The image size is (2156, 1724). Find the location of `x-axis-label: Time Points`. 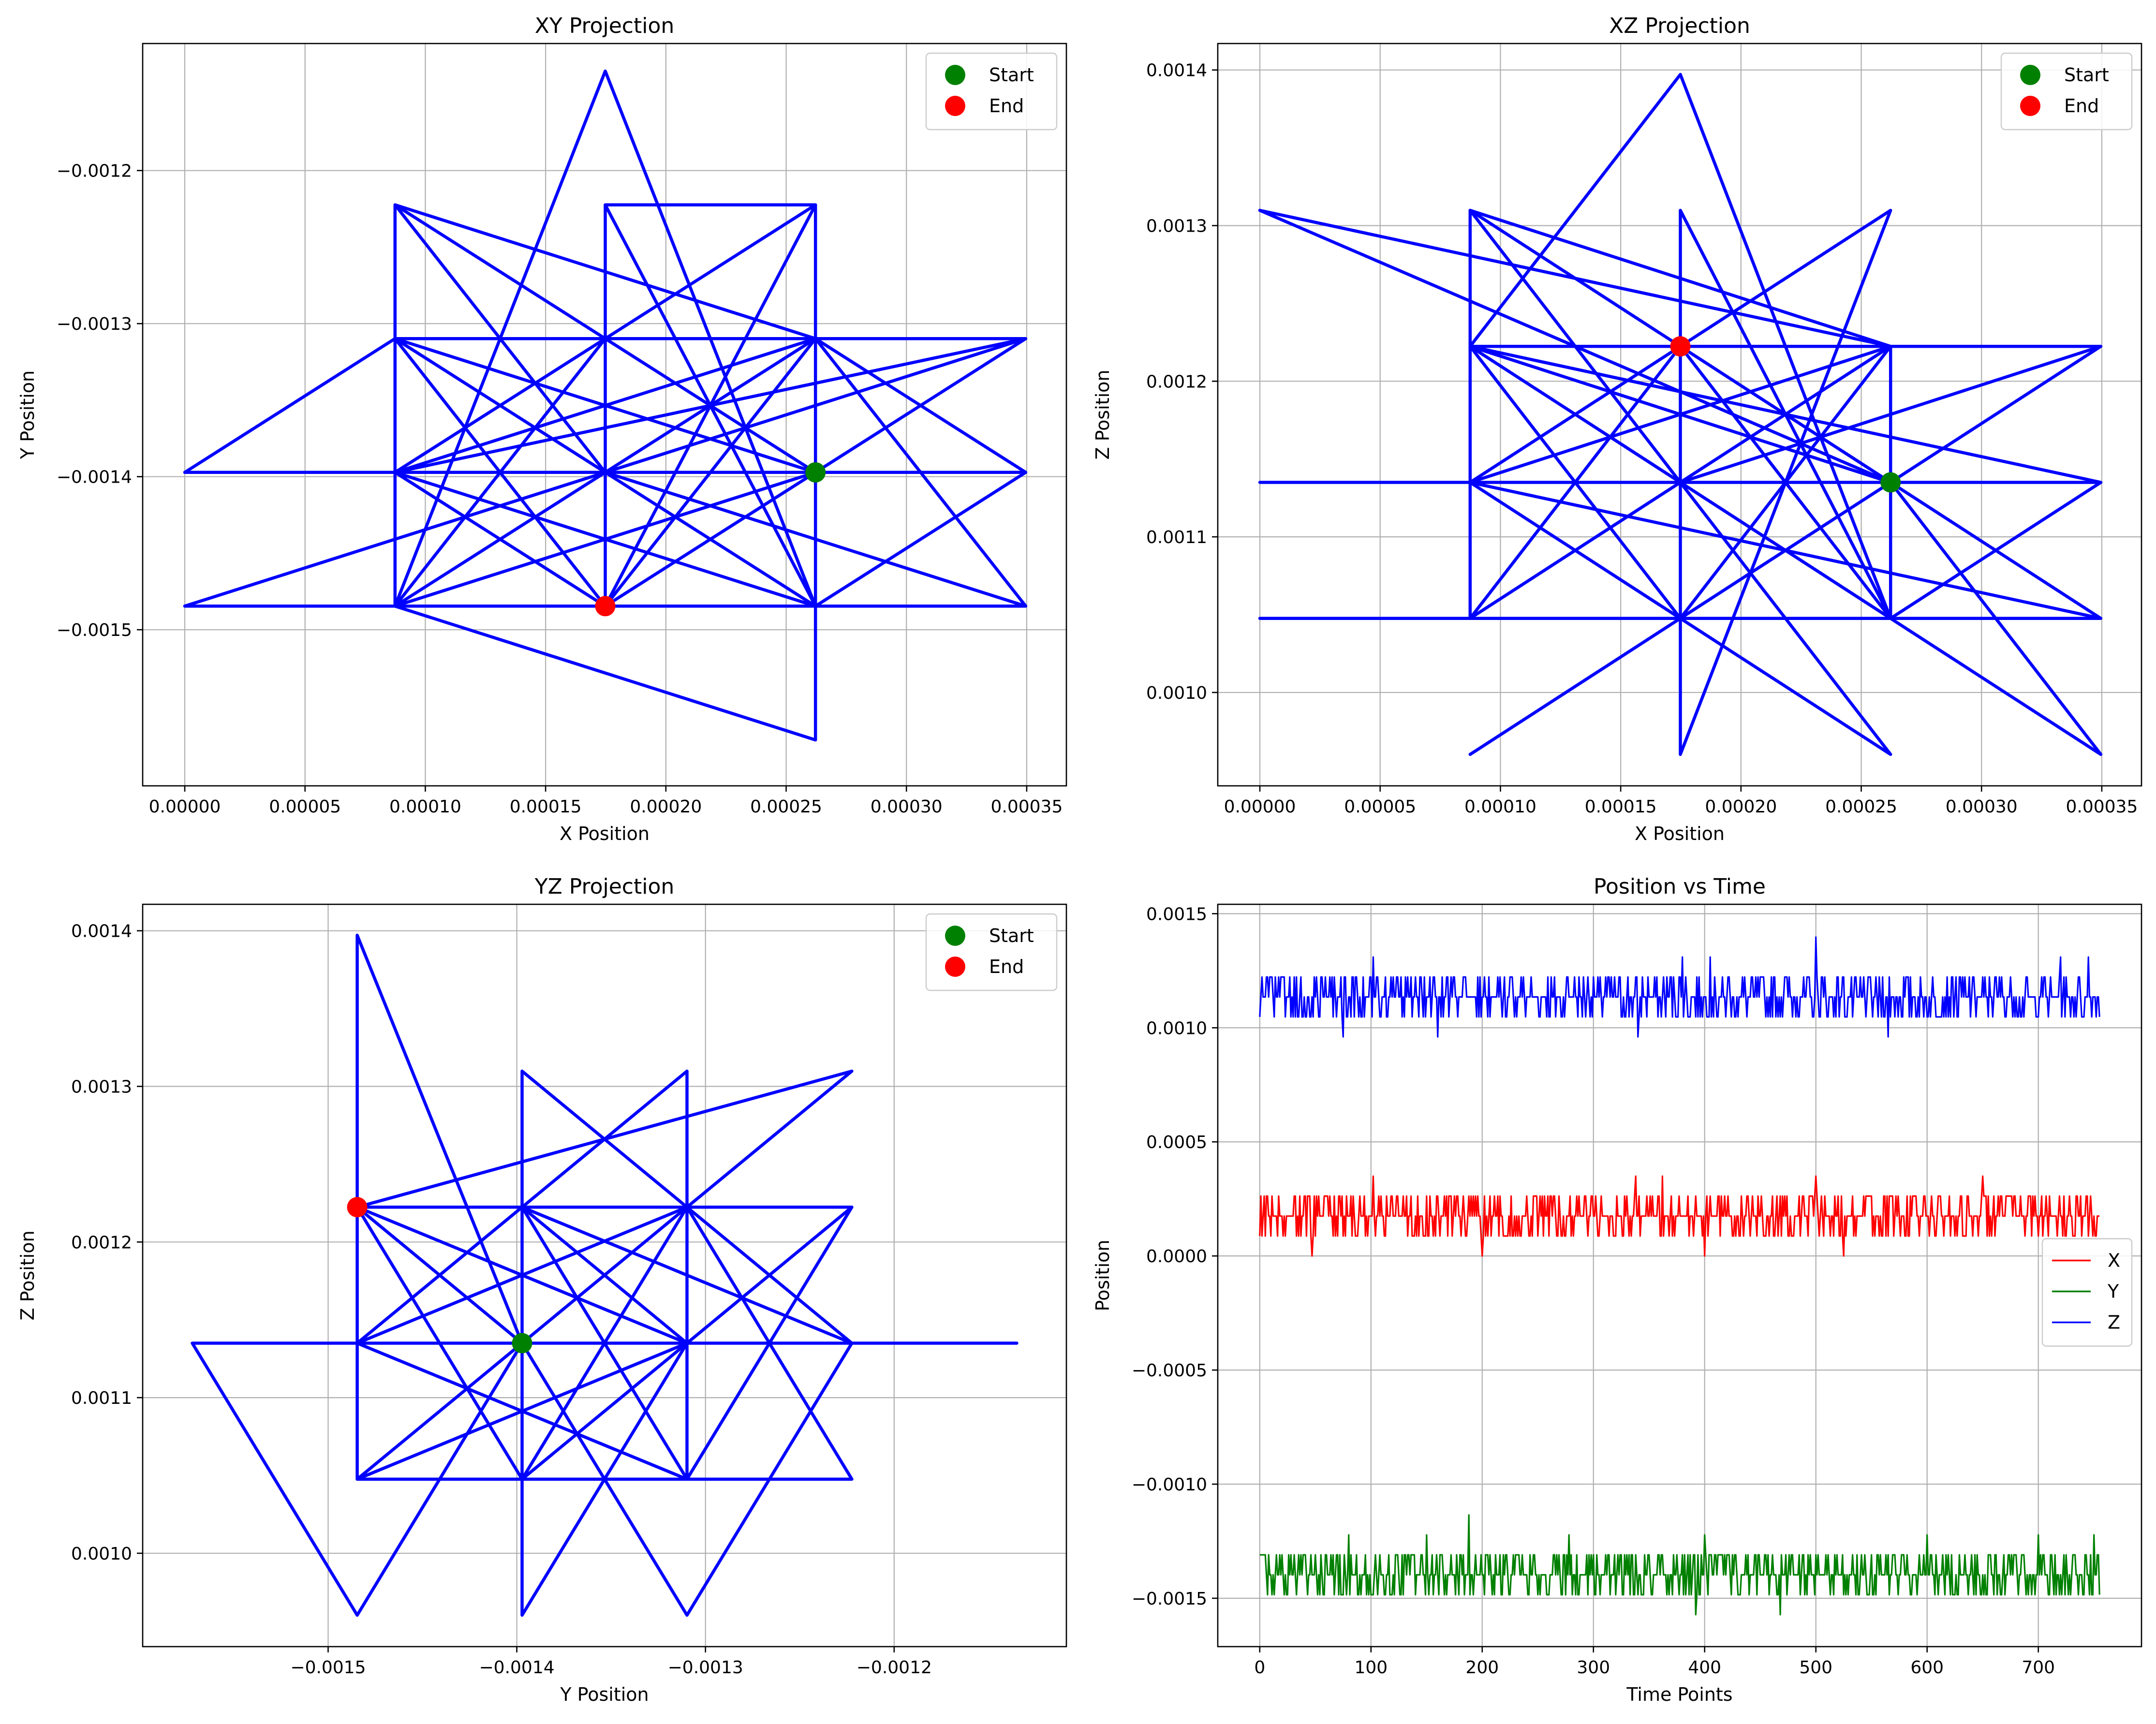

x-axis-label: Time Points is located at coordinates (1679, 1694).